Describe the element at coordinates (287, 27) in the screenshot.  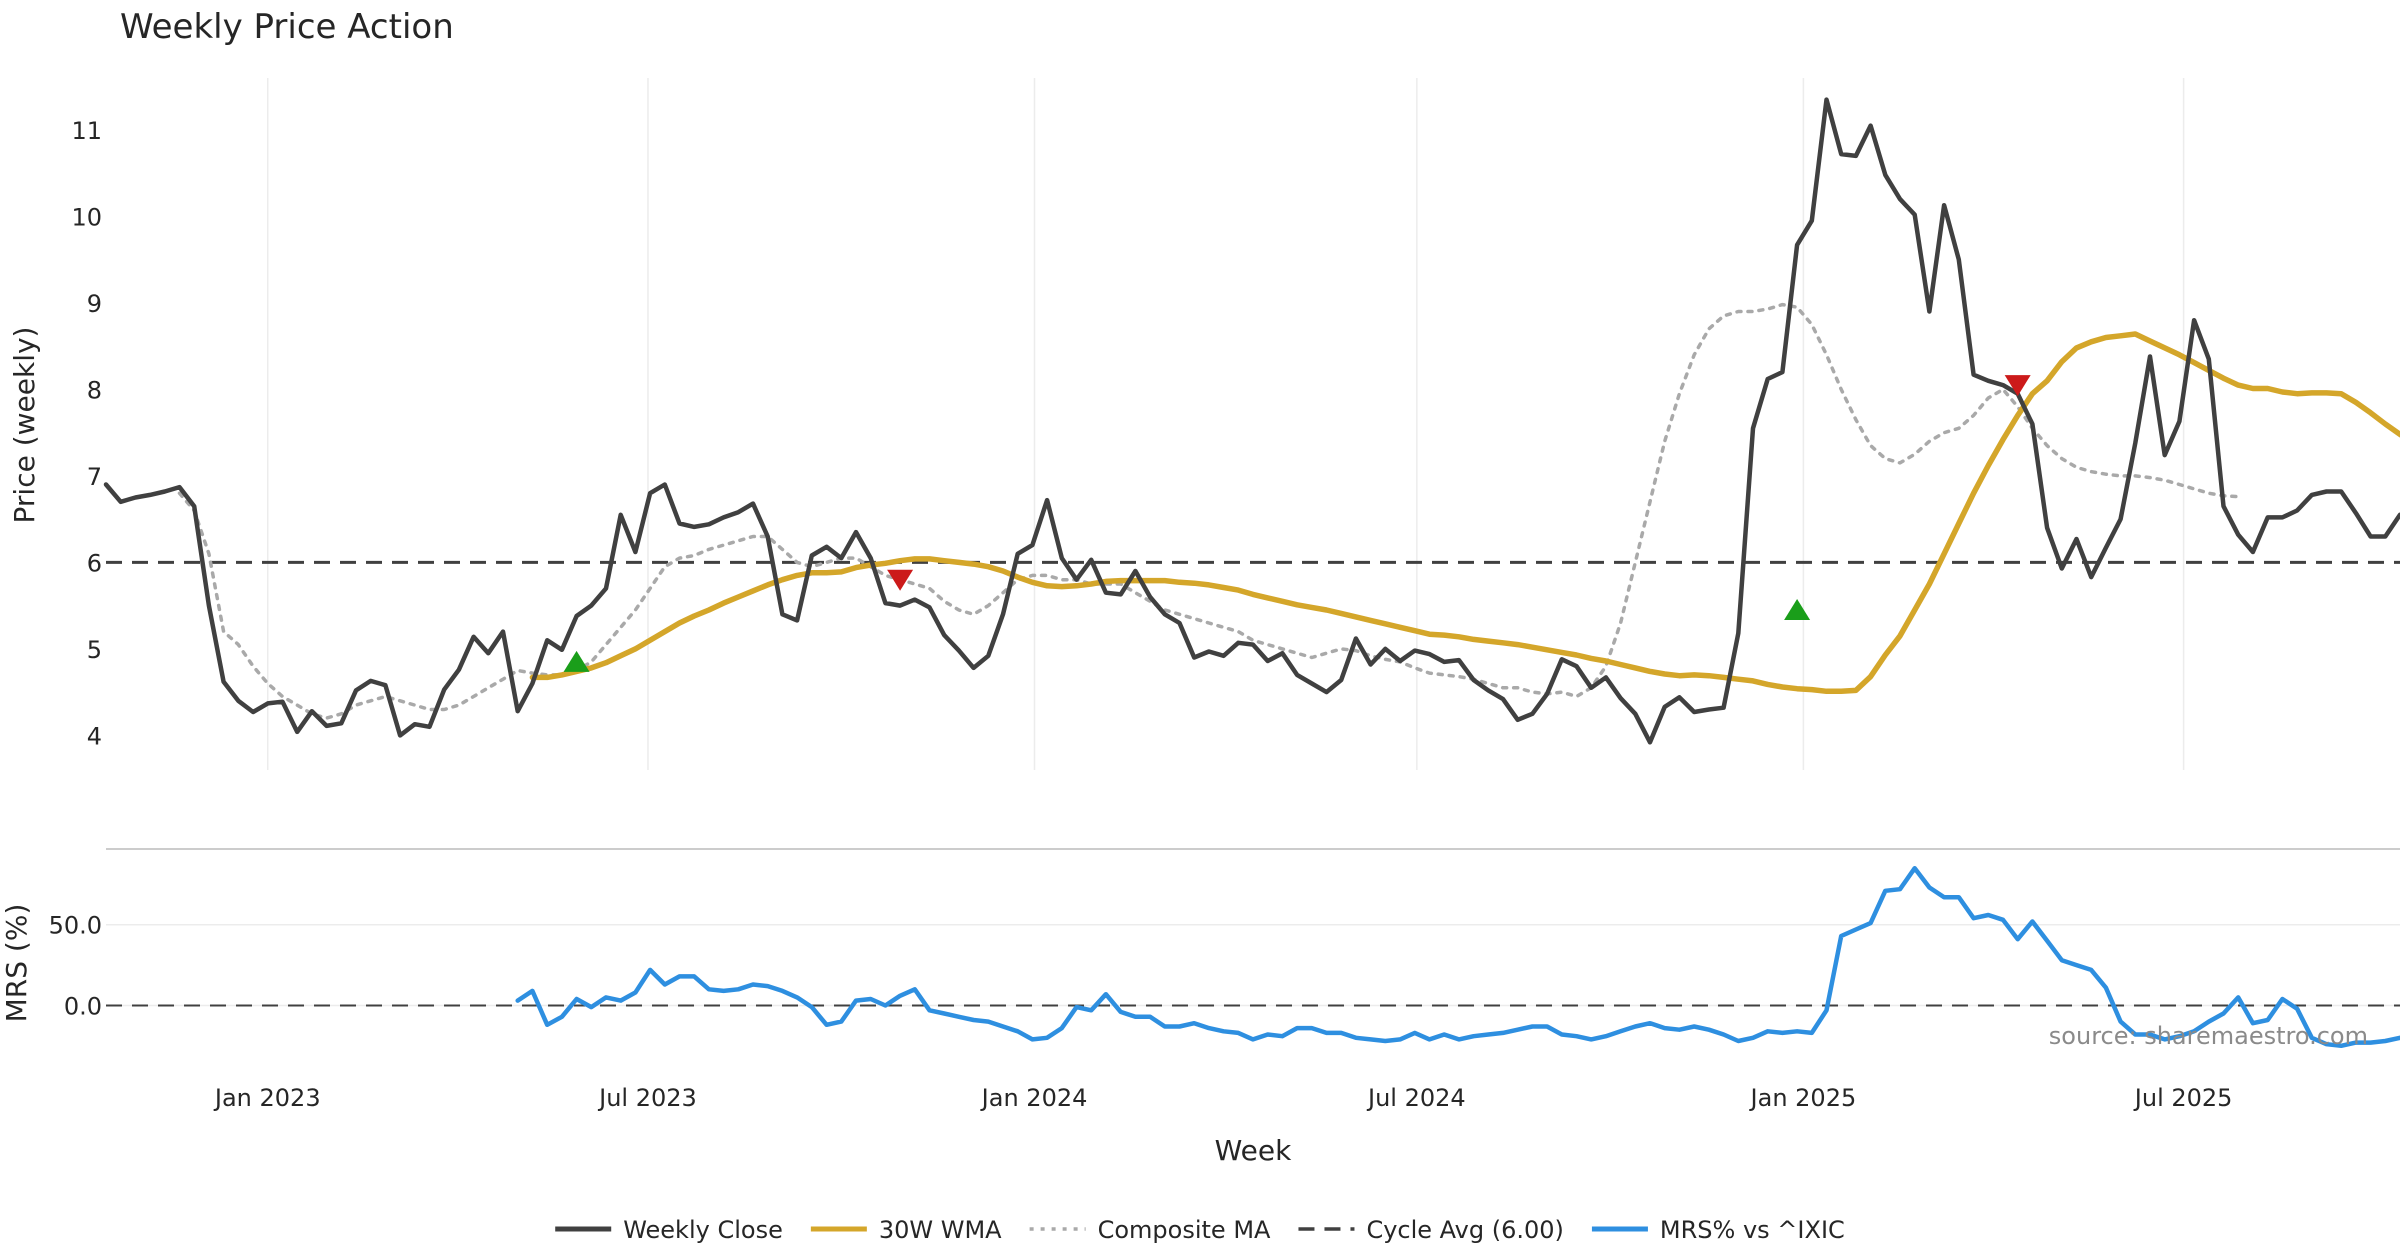
I see `chart-title: Weekly Price Action` at that location.